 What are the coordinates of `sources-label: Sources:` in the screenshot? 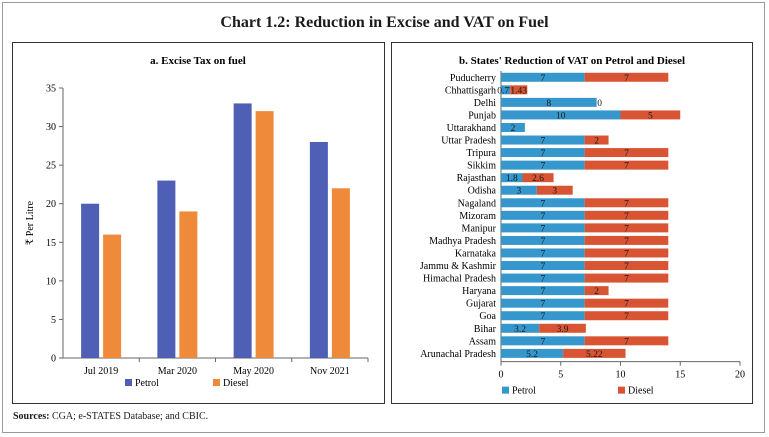 It's located at (31, 416).